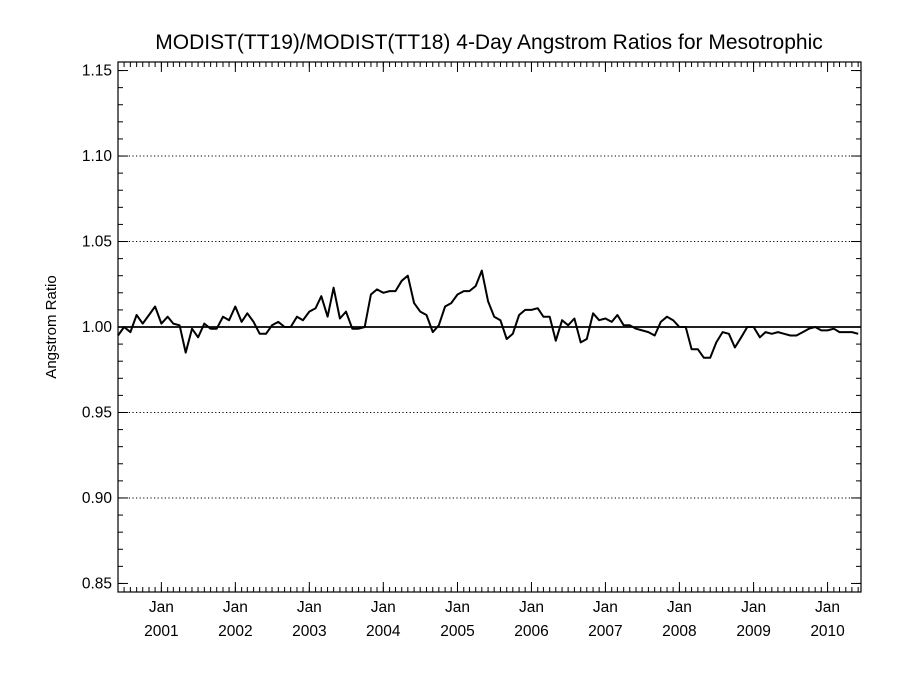 Image resolution: width=900 pixels, height=675 pixels. What do you see at coordinates (827, 631) in the screenshot?
I see `x-tick-year-label: 2010` at bounding box center [827, 631].